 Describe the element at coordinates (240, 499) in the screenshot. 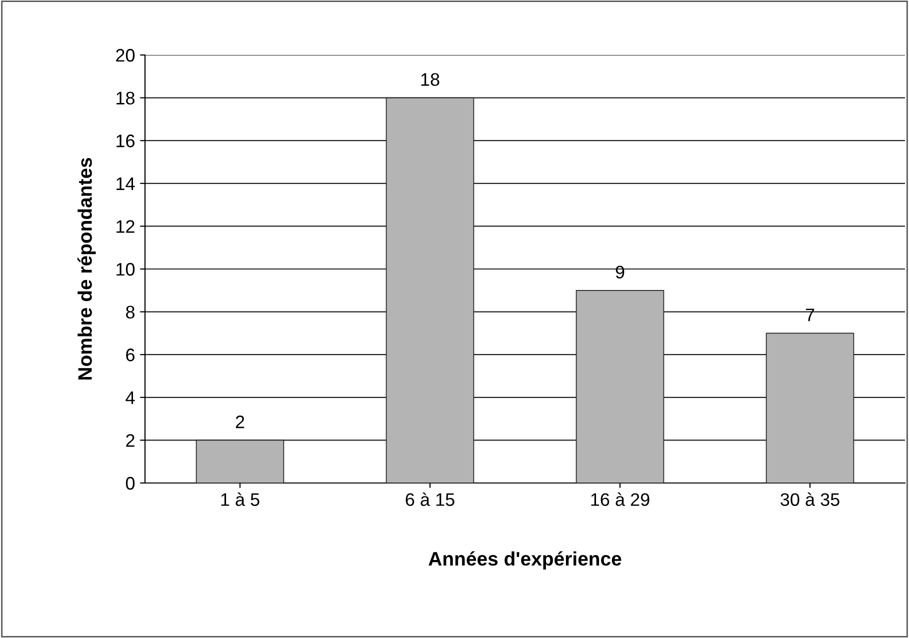

I see `x-tick-label: 1 à 5` at that location.